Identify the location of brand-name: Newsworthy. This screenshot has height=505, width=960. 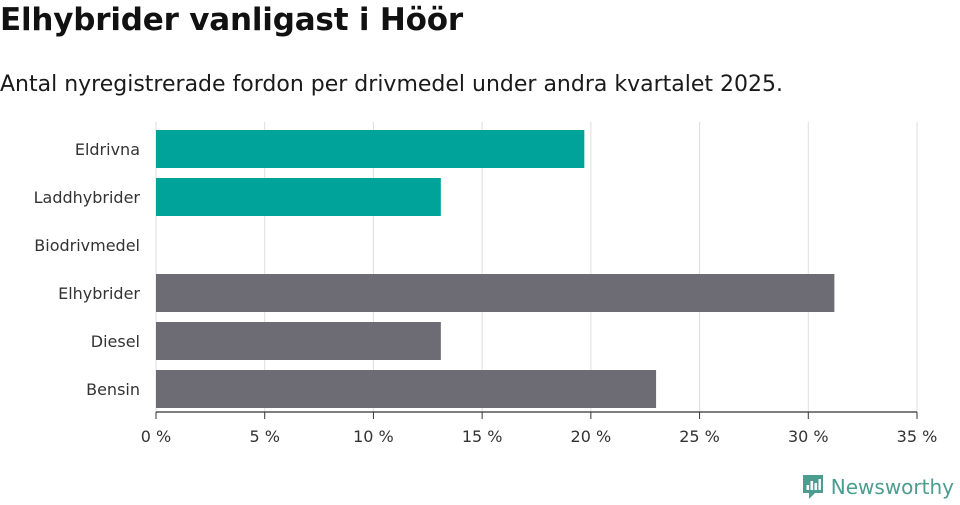
(892, 487).